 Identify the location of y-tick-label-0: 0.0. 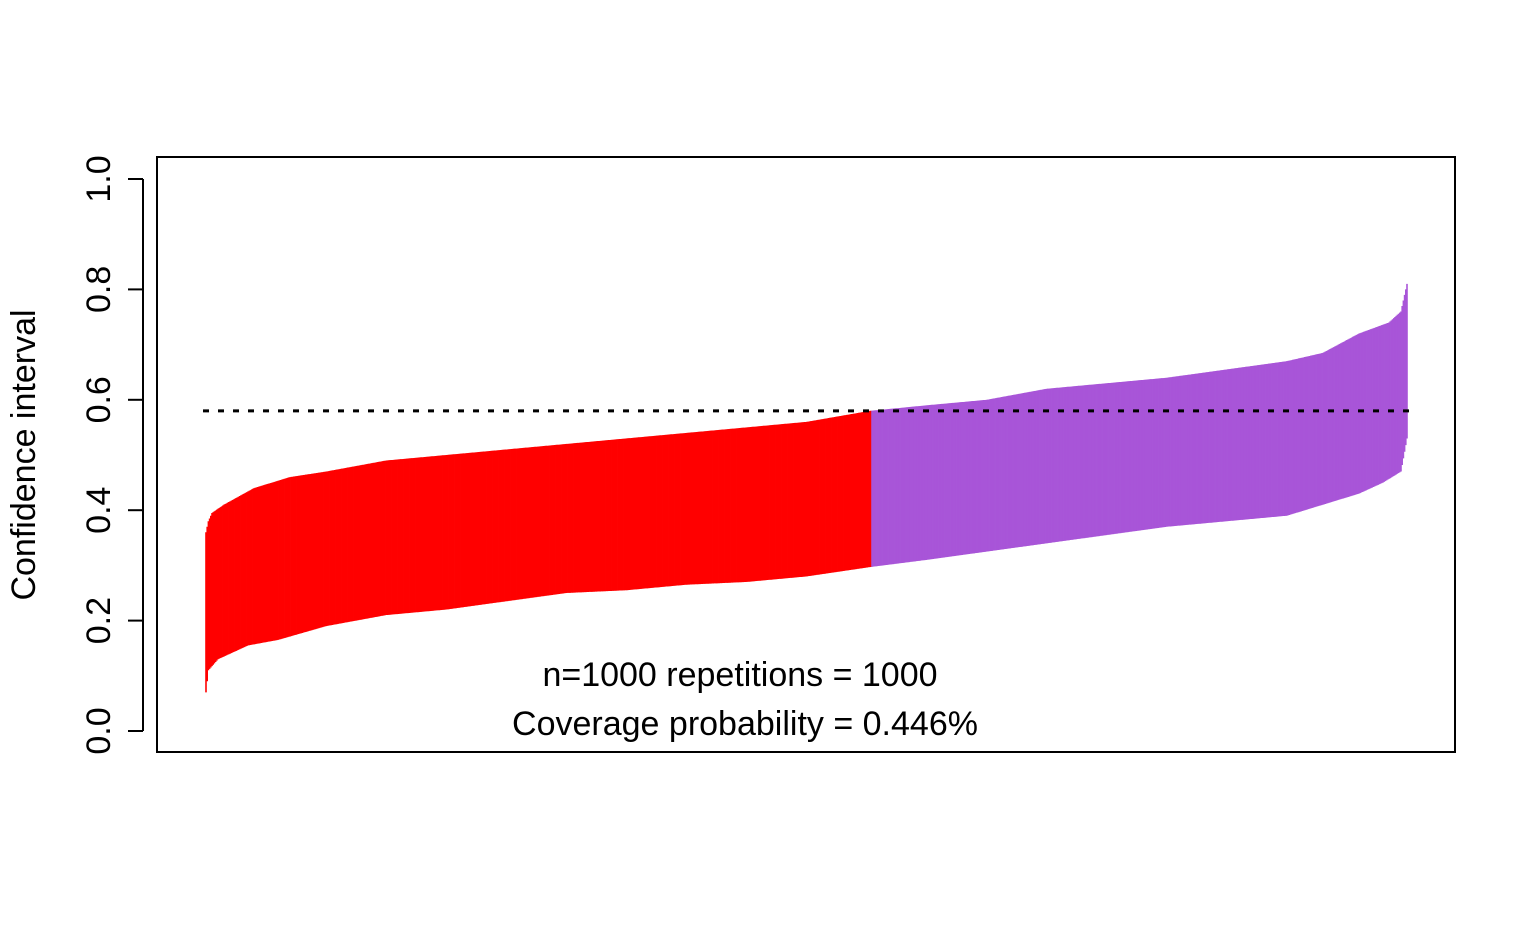
(99, 730).